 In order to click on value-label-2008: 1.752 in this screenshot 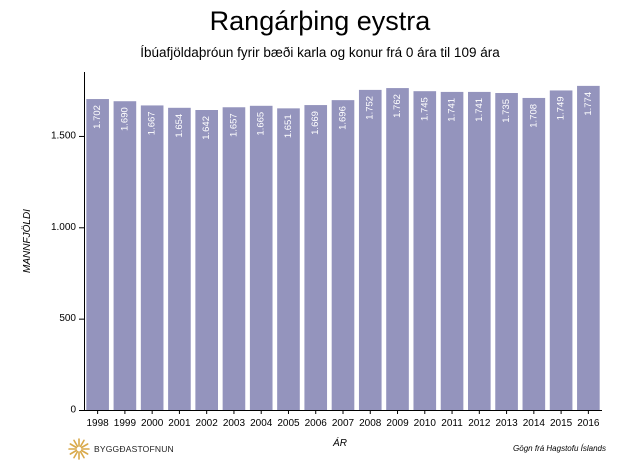, I will do `click(370, 108)`.